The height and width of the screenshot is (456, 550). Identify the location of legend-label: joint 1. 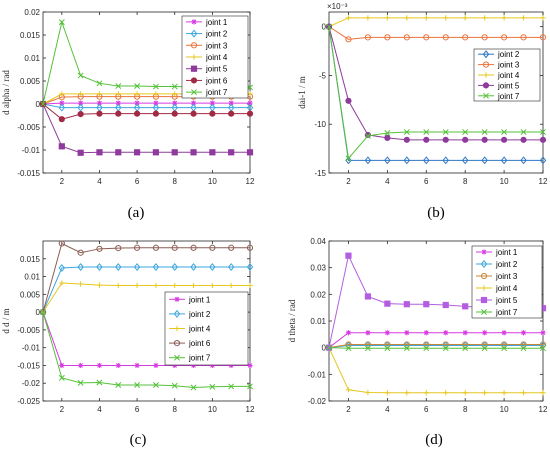
(506, 252).